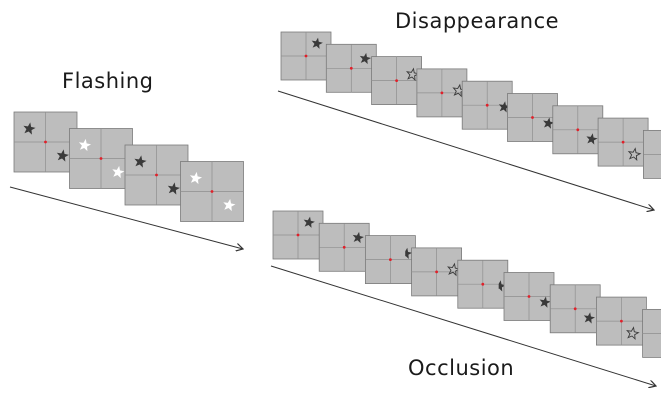 Image resolution: width=661 pixels, height=393 pixels. What do you see at coordinates (477, 21) in the screenshot?
I see `disappearance-label: Disappearance` at bounding box center [477, 21].